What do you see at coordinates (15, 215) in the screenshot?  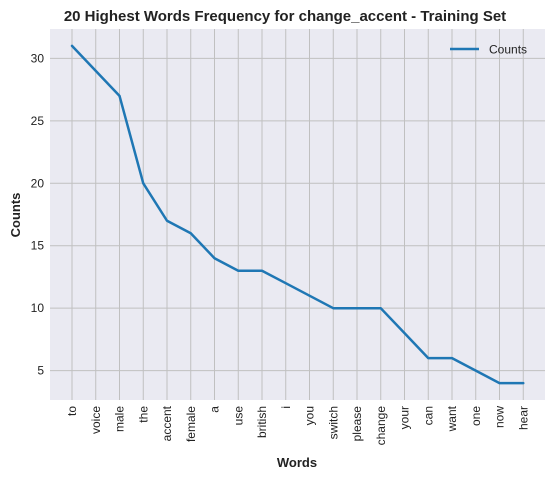 I see `y-axis-title: Counts` at bounding box center [15, 215].